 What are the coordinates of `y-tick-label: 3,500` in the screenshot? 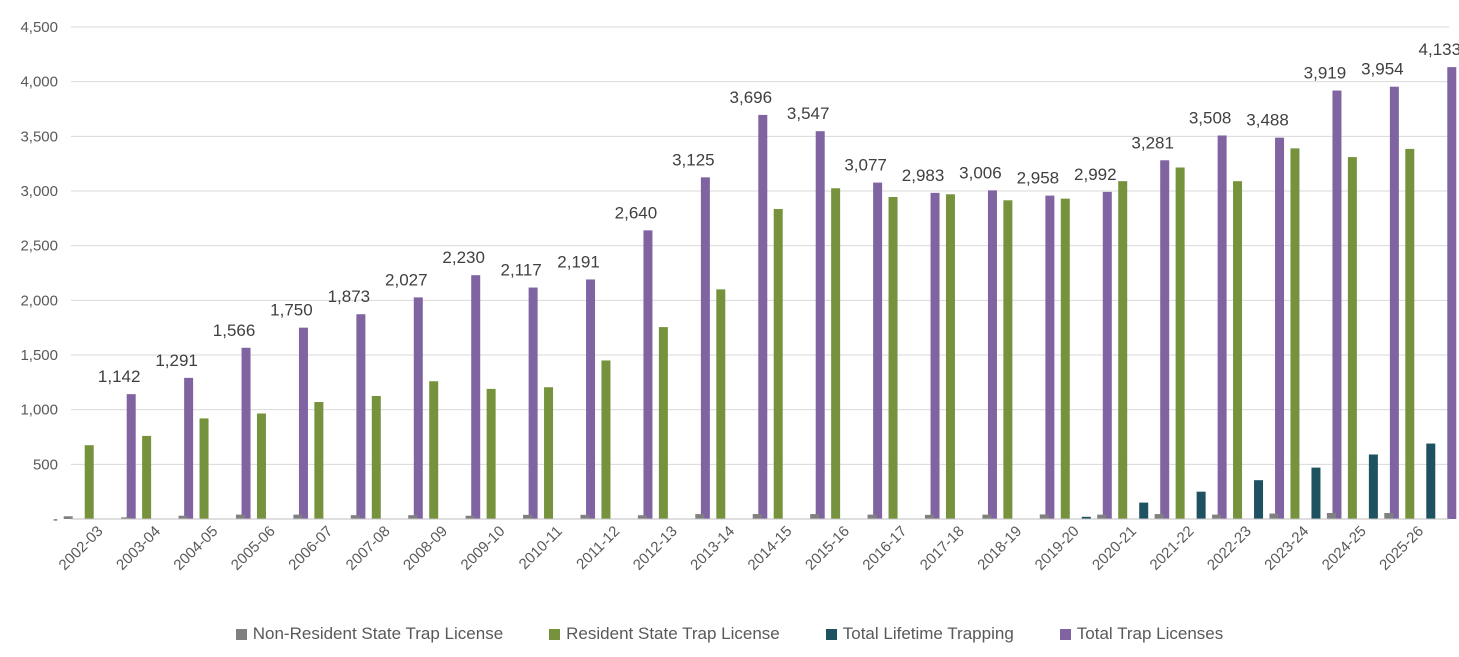 It's located at (39, 136).